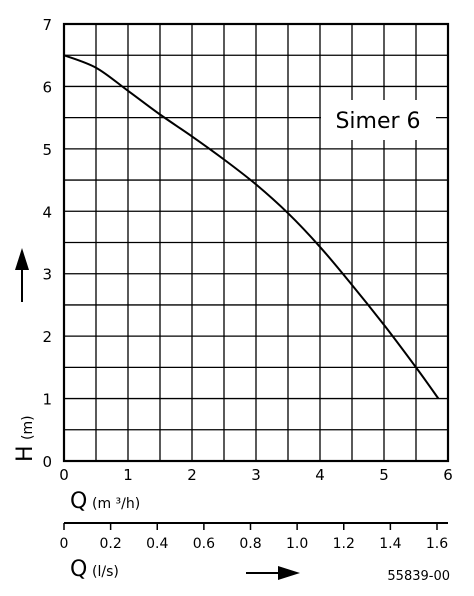  What do you see at coordinates (320, 475) in the screenshot?
I see `x-tick-label: 4` at bounding box center [320, 475].